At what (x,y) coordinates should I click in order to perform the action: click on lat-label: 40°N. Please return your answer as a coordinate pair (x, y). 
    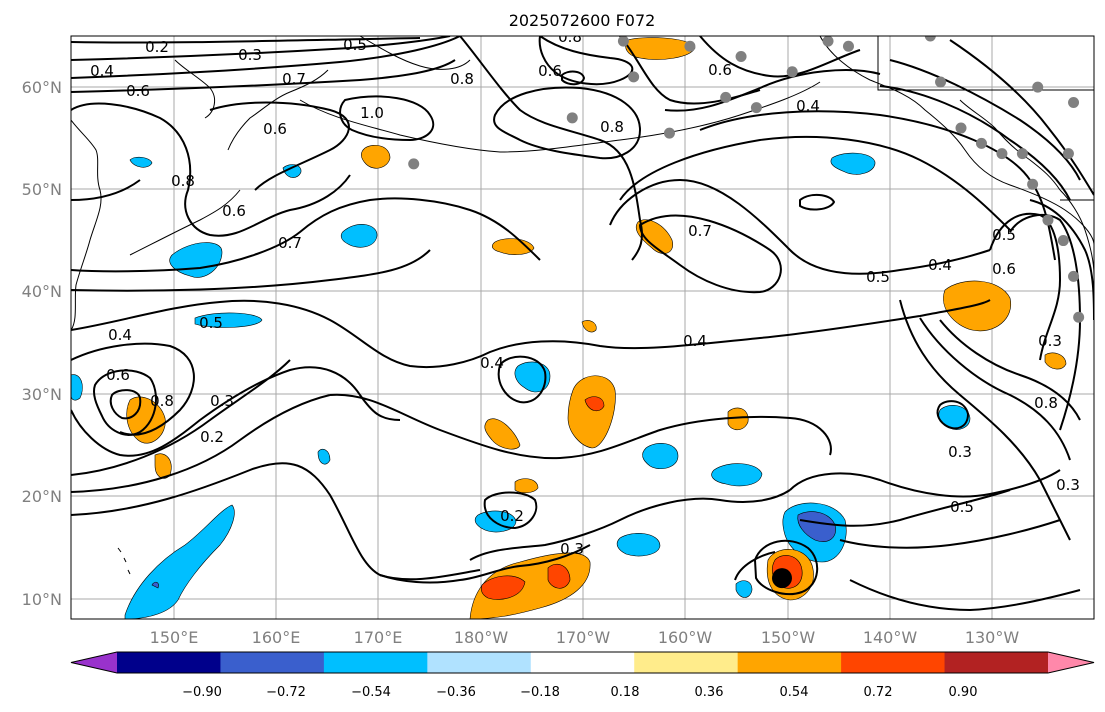
    Looking at the image, I should click on (42, 291).